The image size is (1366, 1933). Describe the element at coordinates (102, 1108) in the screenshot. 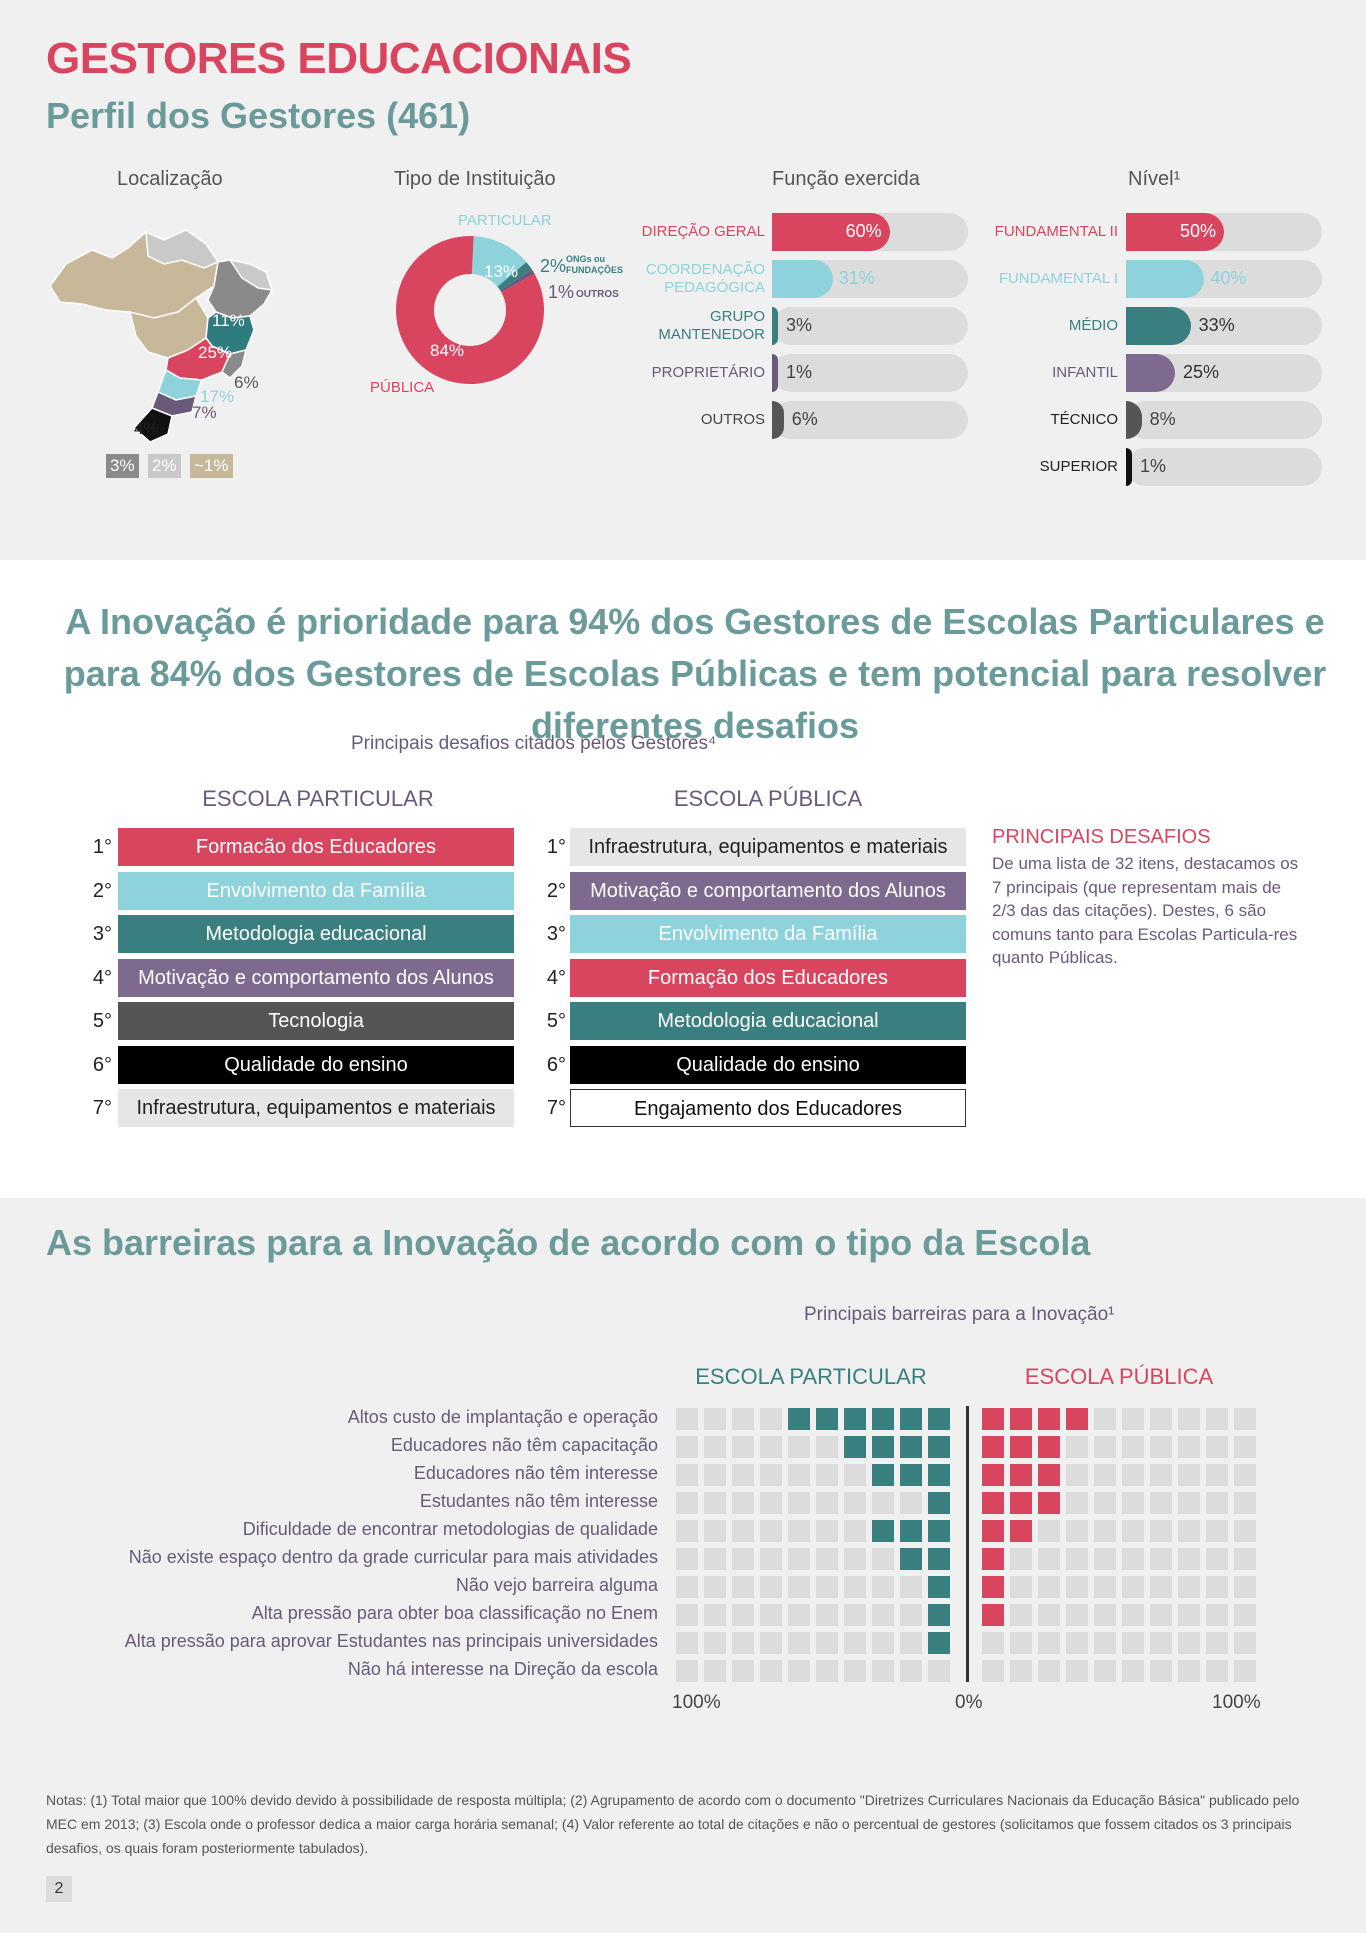

I see `particular-rank-number-7: 7°` at that location.